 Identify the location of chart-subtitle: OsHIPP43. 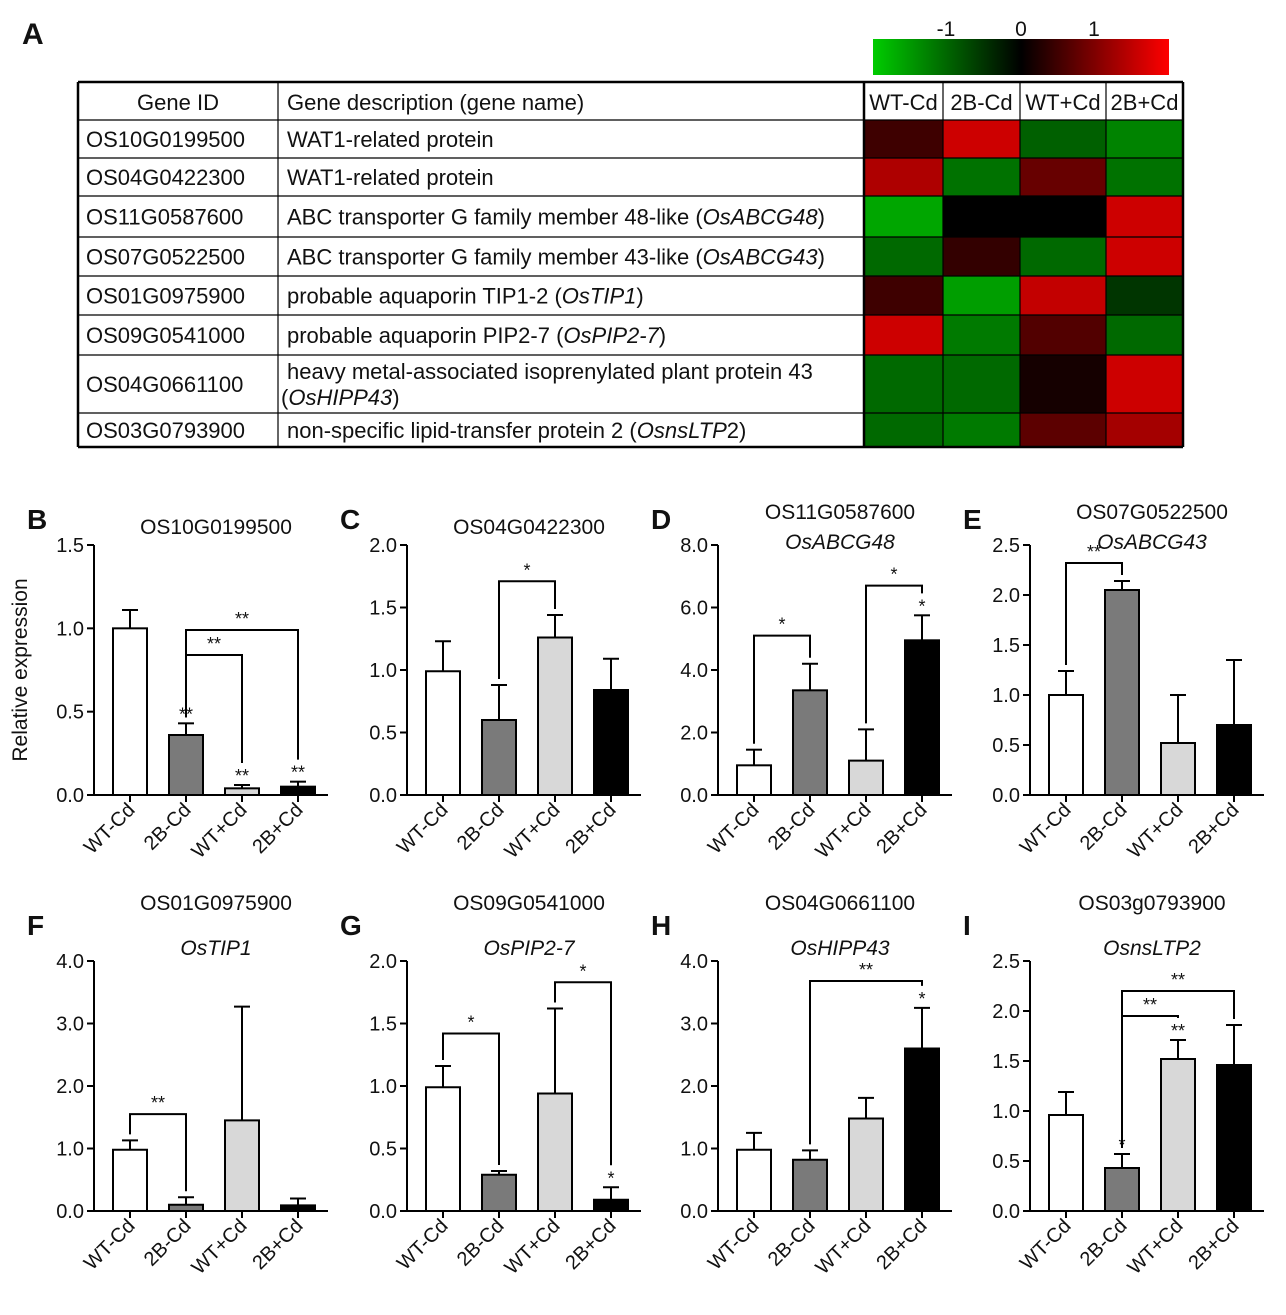
(840, 948).